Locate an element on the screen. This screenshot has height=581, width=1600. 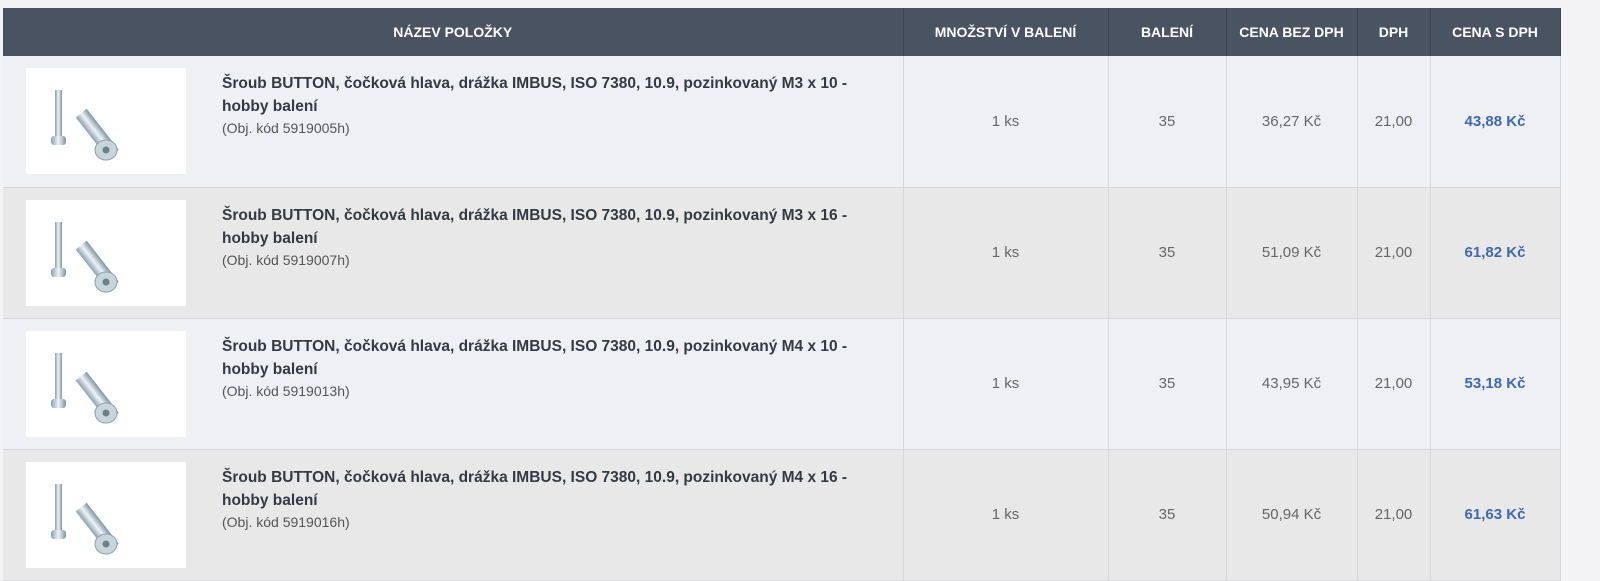
product-code: (Obj. kód 5919016h) is located at coordinates (286, 521).